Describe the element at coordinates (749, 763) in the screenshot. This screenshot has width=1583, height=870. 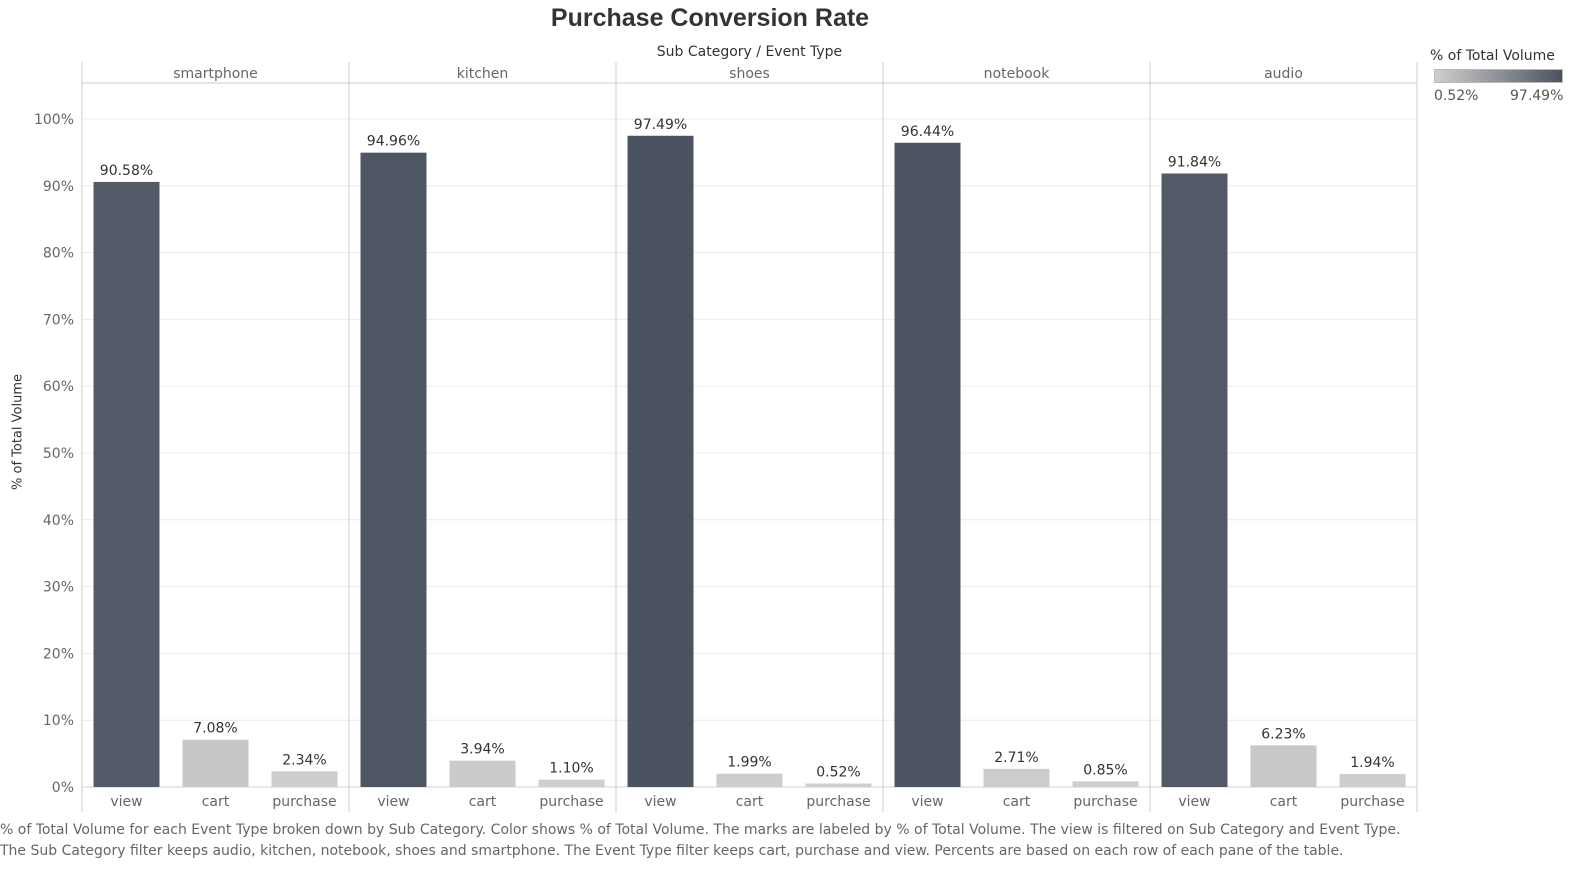
I see `data-label: 1.99%` at that location.